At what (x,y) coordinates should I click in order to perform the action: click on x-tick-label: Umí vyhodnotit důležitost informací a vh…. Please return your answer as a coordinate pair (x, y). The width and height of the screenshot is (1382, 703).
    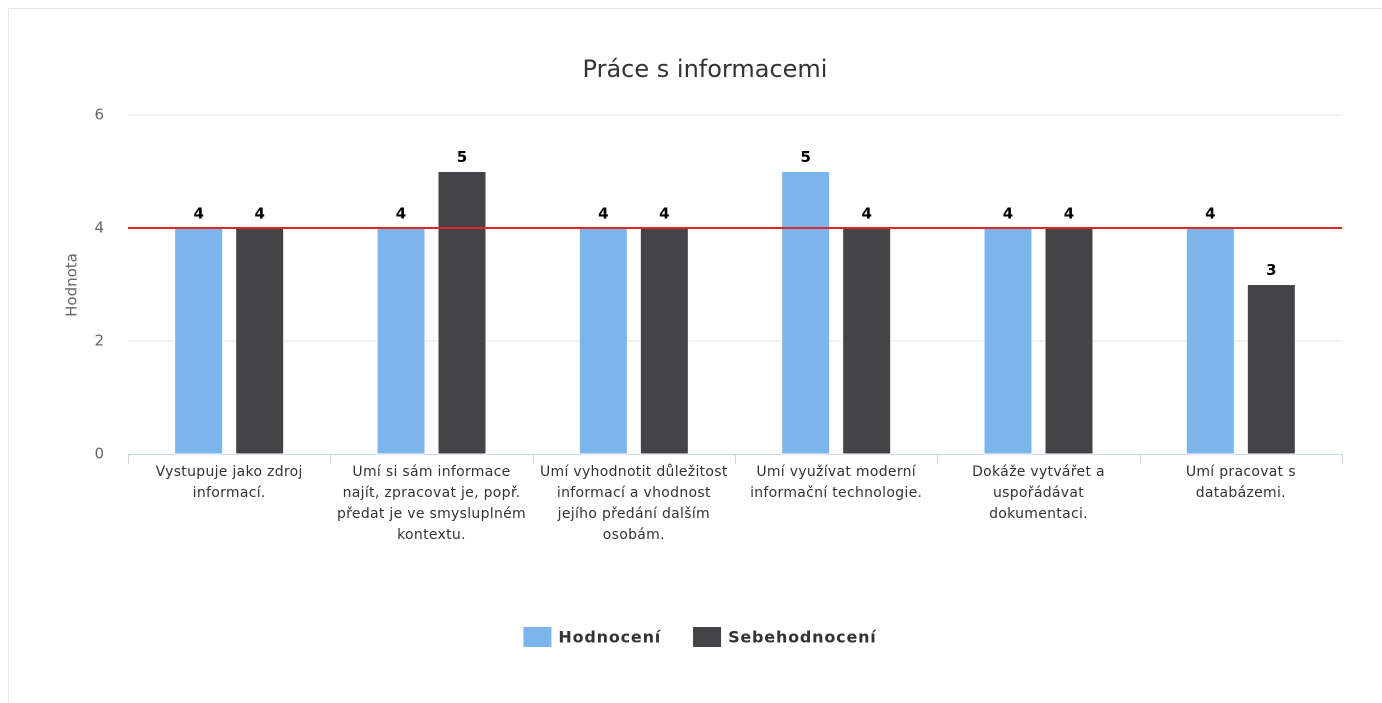
    Looking at the image, I should click on (633, 503).